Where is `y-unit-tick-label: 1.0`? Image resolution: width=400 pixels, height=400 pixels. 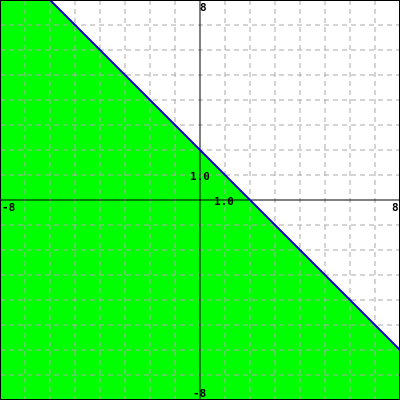 y-unit-tick-label: 1.0 is located at coordinates (200, 176).